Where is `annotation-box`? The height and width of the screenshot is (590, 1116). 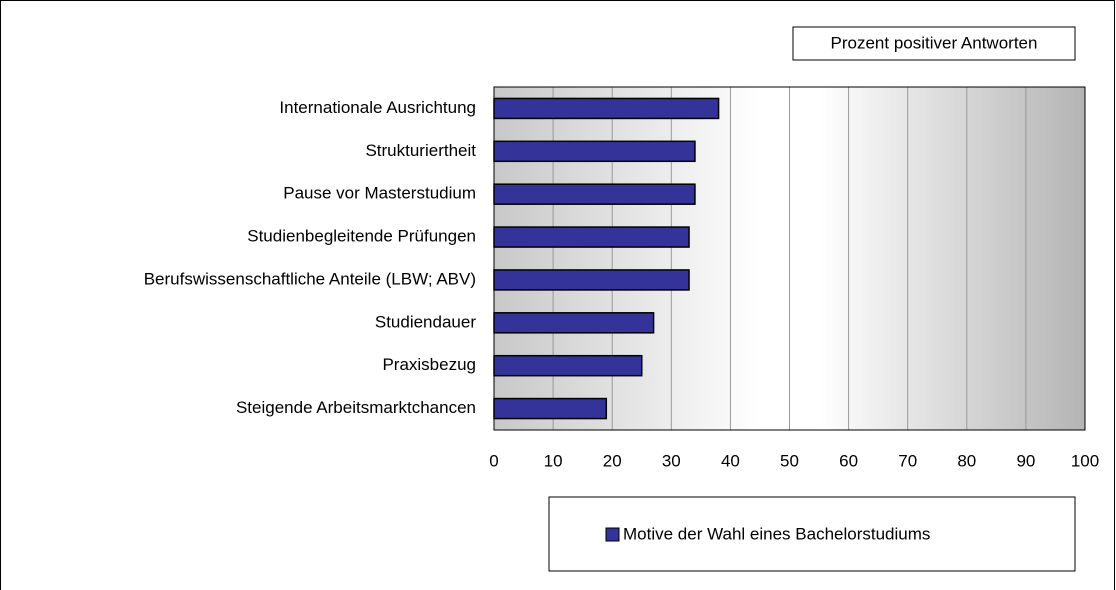
annotation-box is located at coordinates (934, 43).